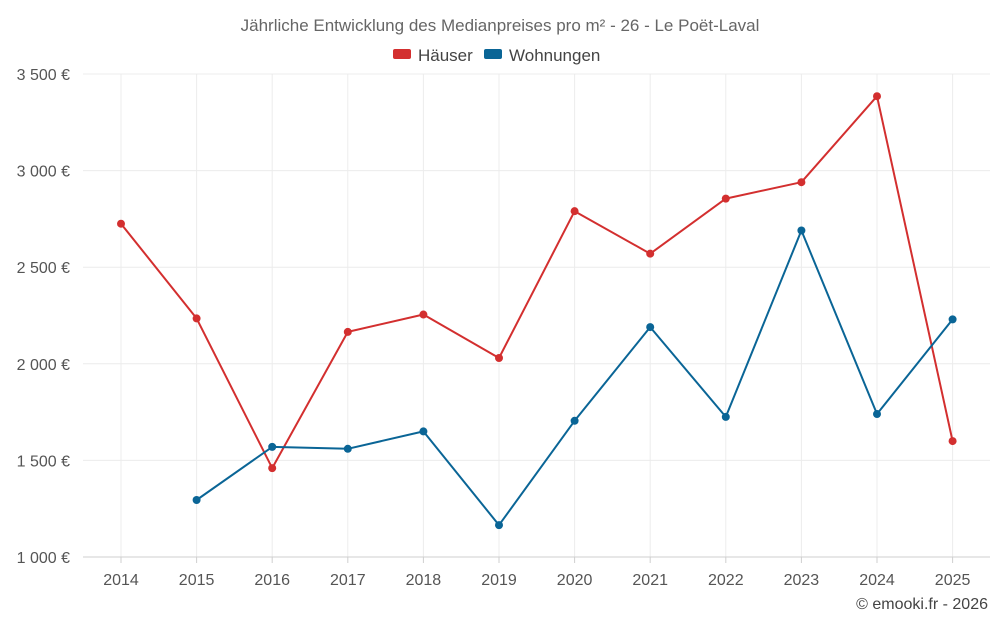 The width and height of the screenshot is (1000, 625). What do you see at coordinates (877, 580) in the screenshot?
I see `x-tick-label: 2024` at bounding box center [877, 580].